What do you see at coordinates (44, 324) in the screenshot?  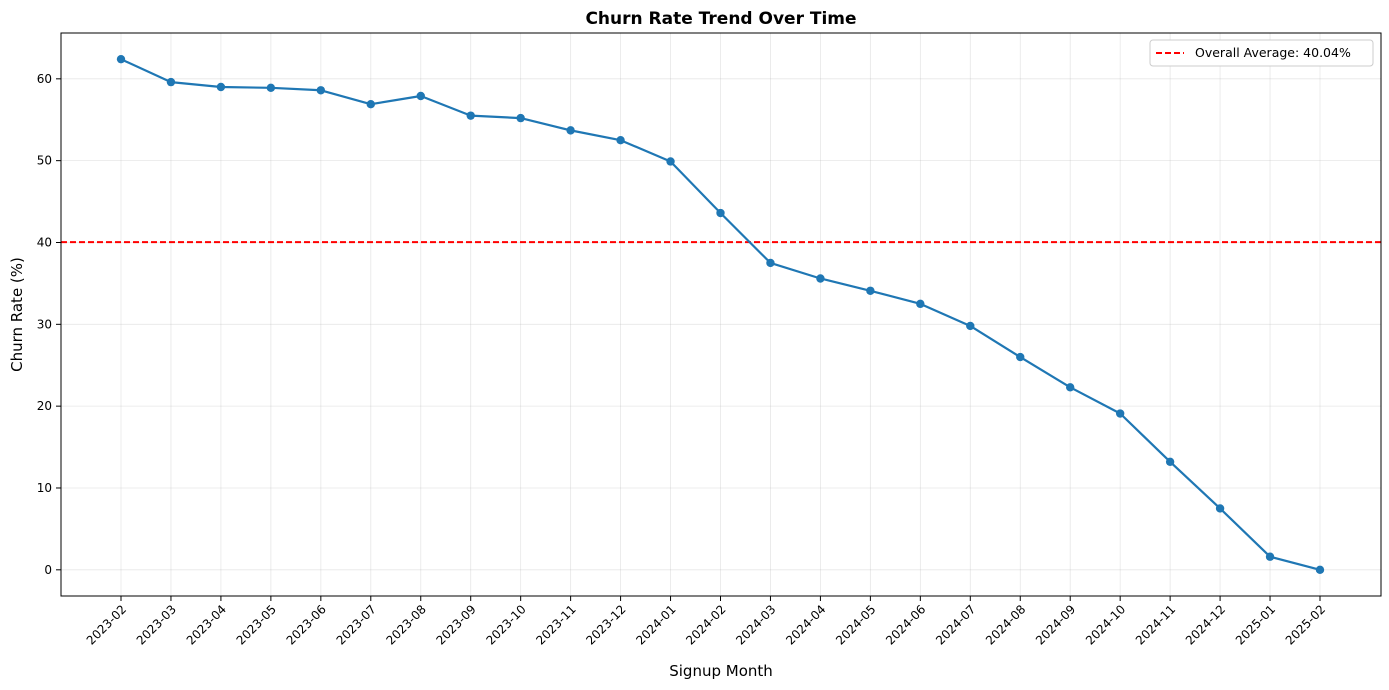 I see `y-tick-label: 30` at bounding box center [44, 324].